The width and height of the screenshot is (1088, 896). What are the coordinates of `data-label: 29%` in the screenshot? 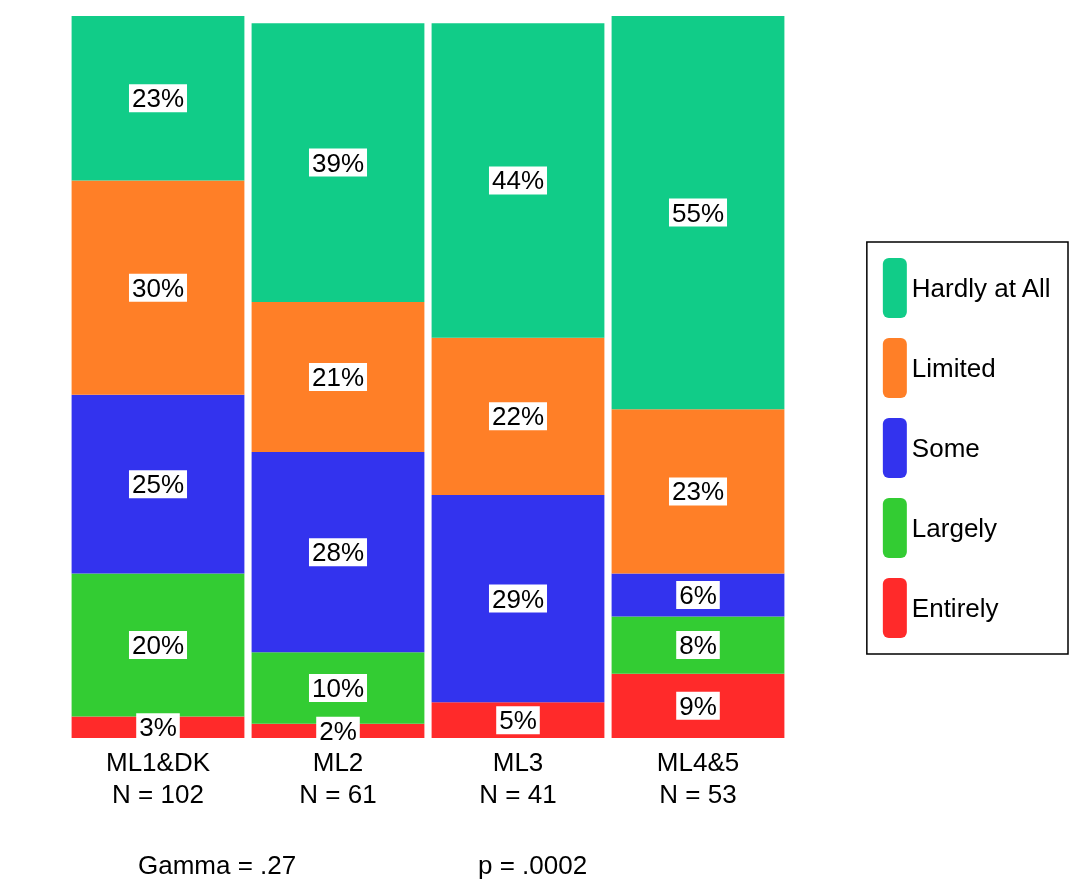 It's located at (518, 598).